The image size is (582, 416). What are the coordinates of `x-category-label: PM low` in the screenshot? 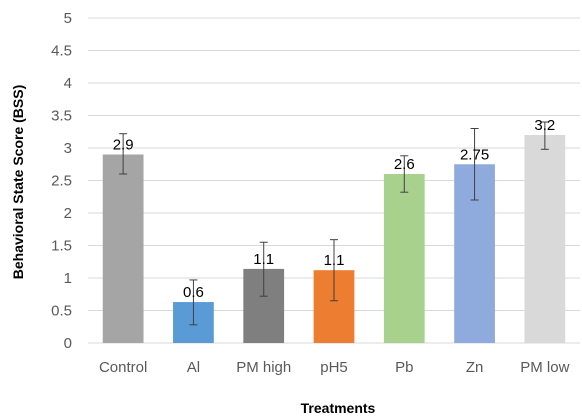 It's located at (544, 367).